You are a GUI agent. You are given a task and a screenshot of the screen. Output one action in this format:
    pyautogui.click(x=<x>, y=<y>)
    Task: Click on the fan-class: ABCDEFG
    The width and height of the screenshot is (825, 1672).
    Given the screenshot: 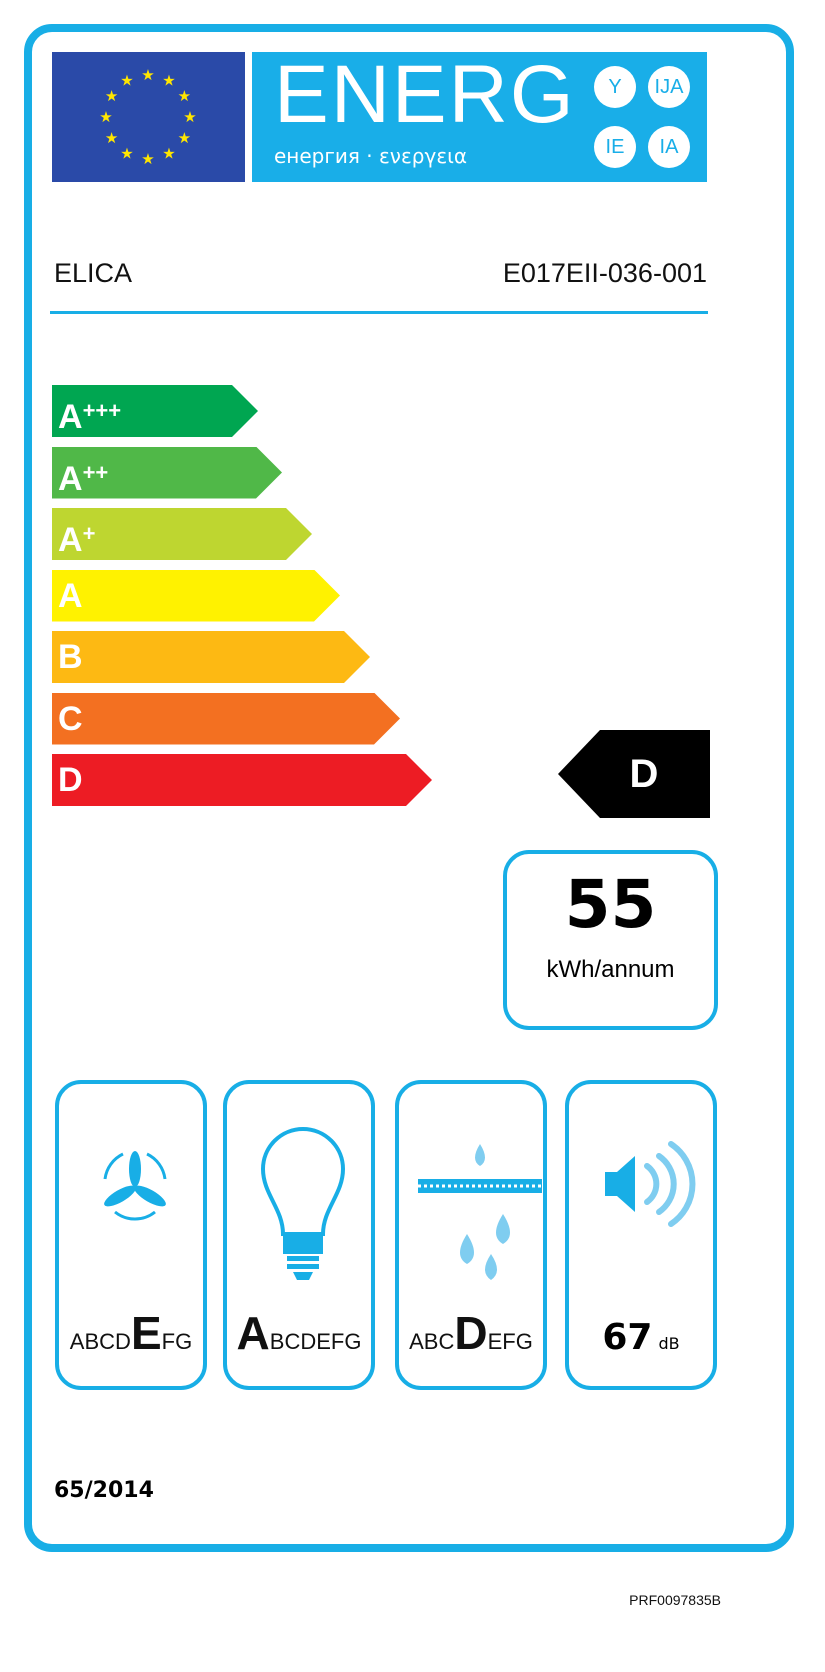 What is the action you would take?
    pyautogui.click(x=131, y=1333)
    